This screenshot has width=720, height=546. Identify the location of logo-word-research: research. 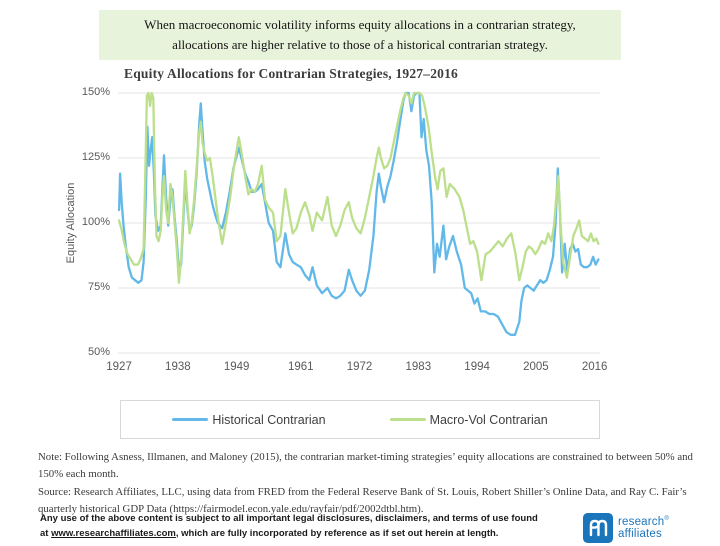
(641, 521).